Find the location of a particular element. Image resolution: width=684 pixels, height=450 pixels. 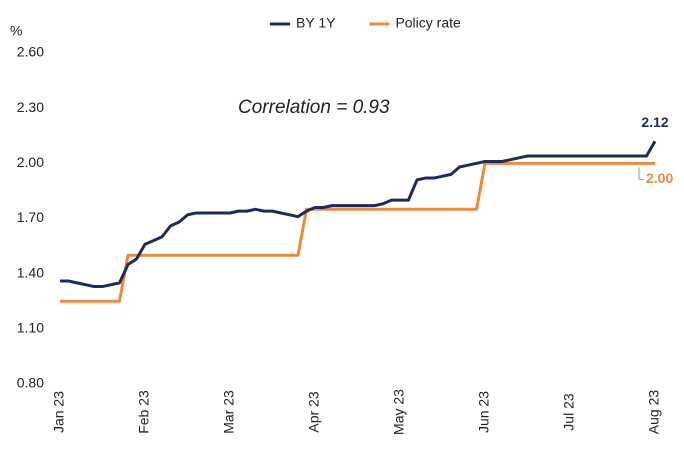

x-tick-label: Feb 23 is located at coordinates (144, 412).